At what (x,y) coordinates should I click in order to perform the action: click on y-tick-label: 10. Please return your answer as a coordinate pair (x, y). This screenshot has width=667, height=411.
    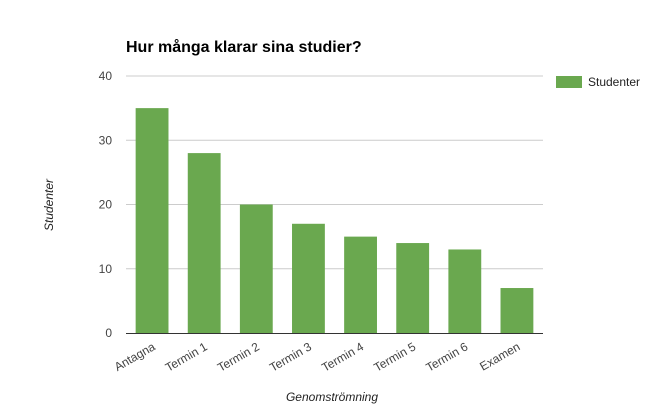
    Looking at the image, I should click on (106, 269).